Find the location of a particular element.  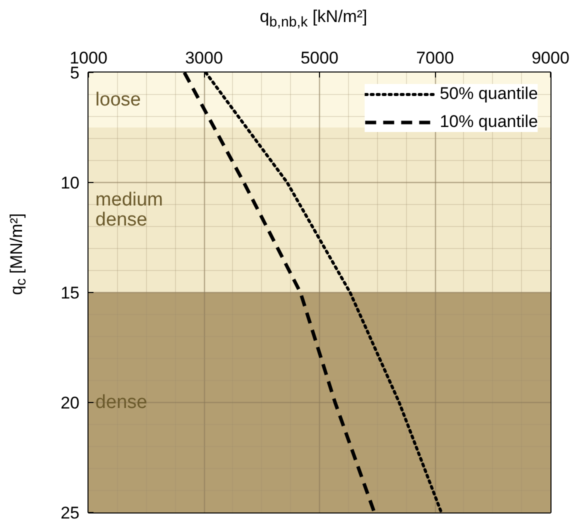

band-label: dense is located at coordinates (121, 402).